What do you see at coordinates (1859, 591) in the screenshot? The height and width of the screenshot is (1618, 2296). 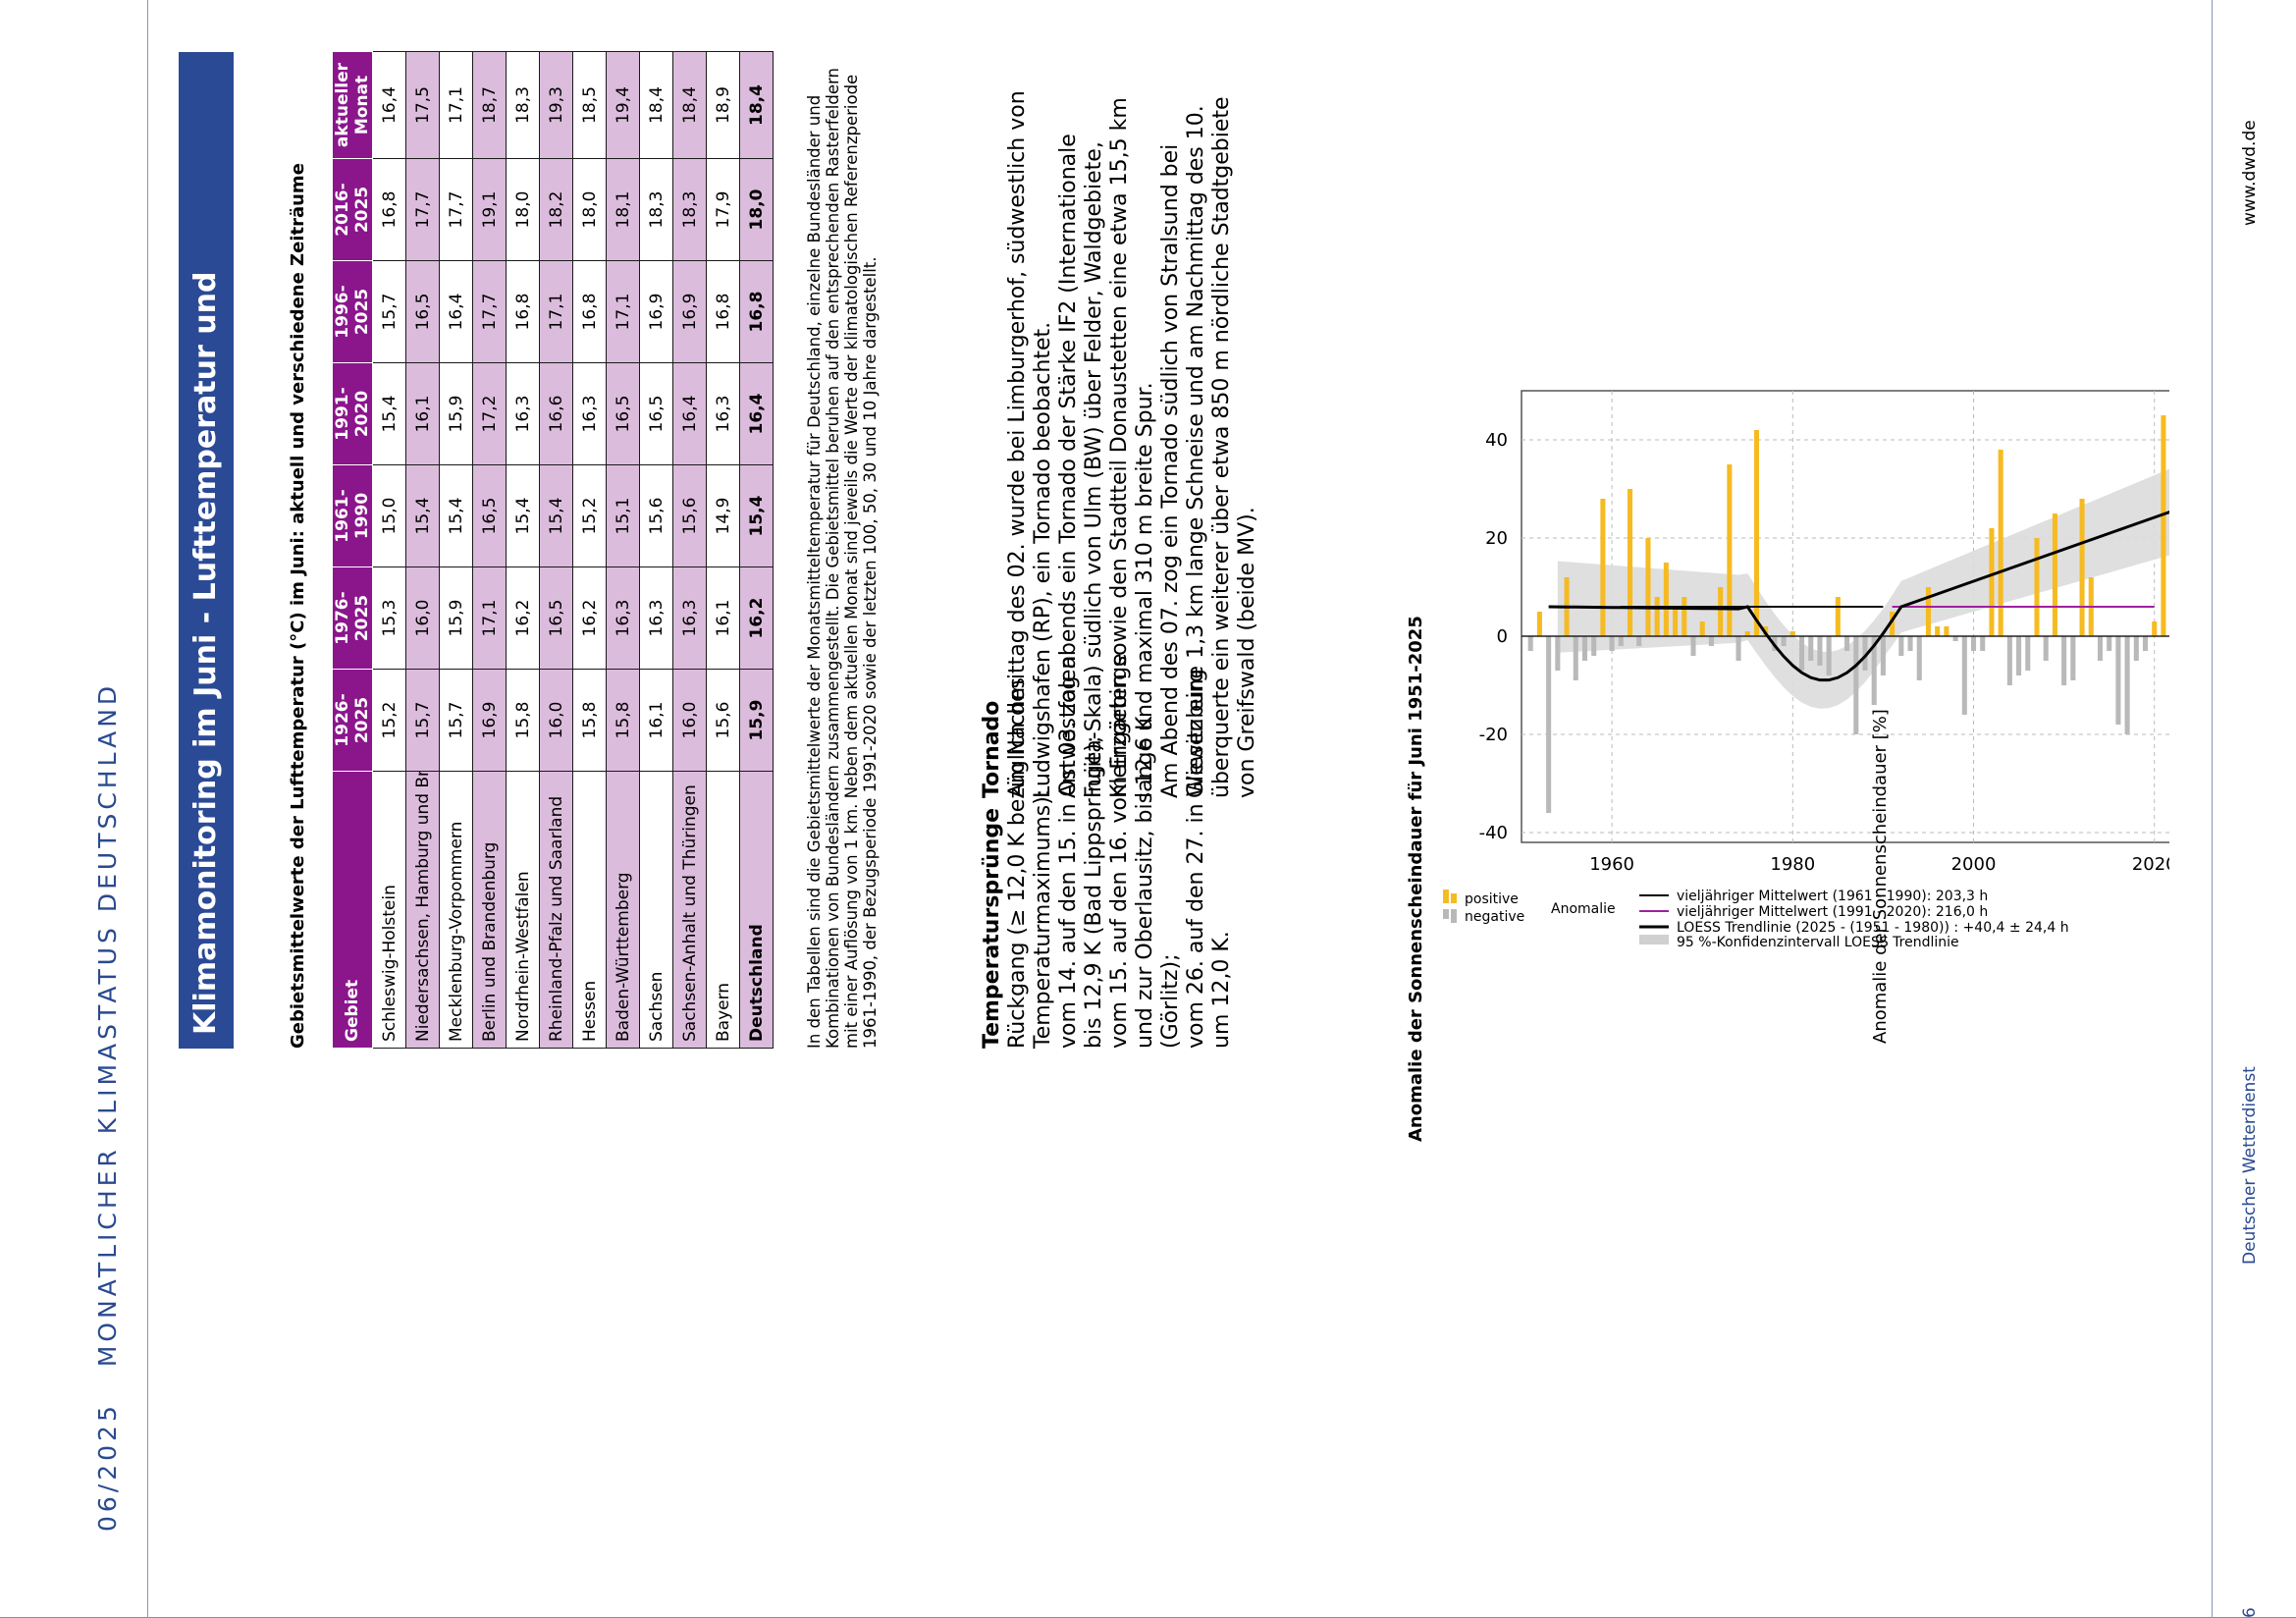 I see `loess-trend` at bounding box center [1859, 591].